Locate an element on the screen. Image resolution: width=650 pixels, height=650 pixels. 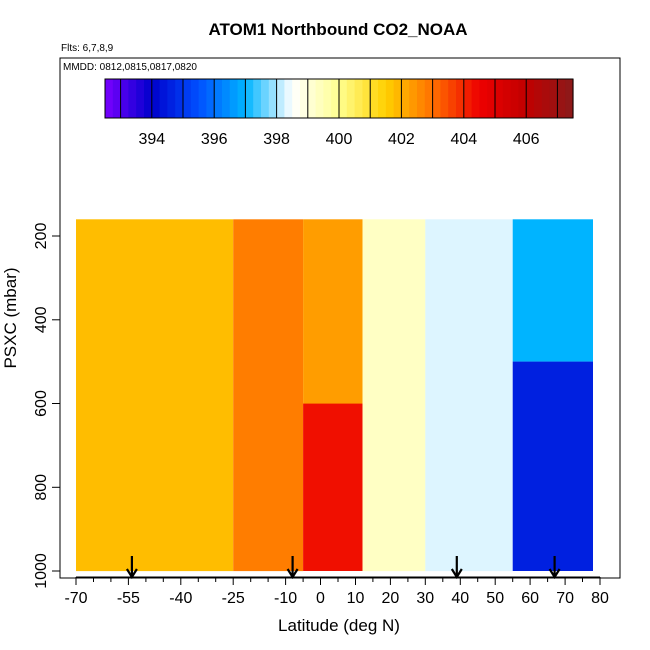
colorbar-tick-label: 400 is located at coordinates (339, 139).